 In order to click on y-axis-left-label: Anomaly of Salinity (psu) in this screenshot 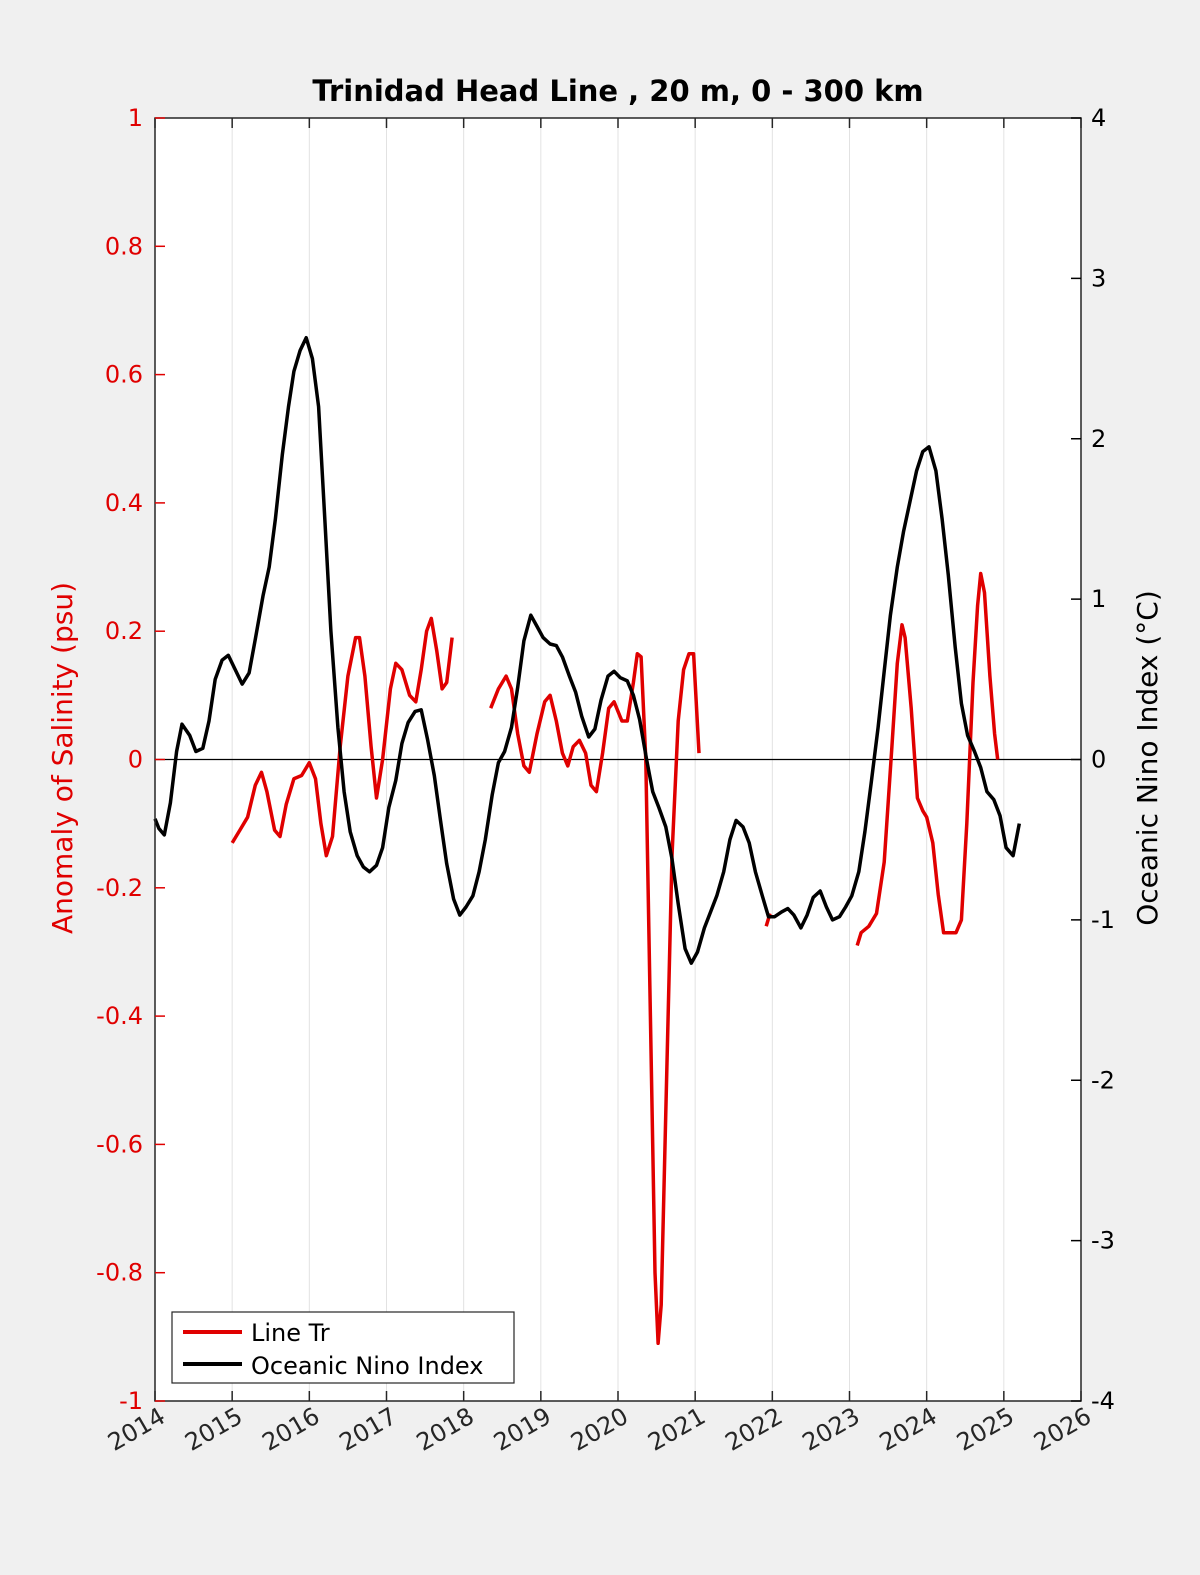, I will do `click(62, 758)`.